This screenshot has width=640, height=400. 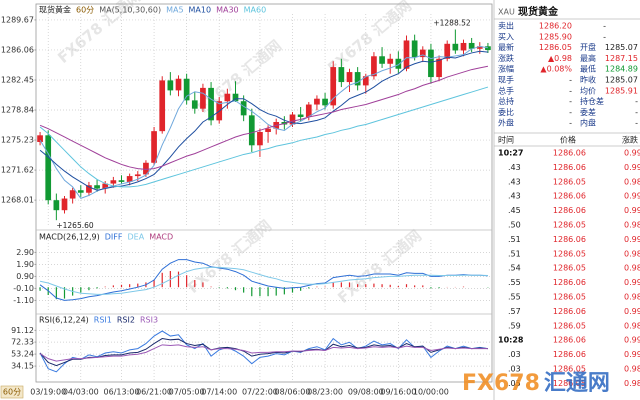 What do you see at coordinates (588, 69) in the screenshot?
I see `quote-label: 最低` at bounding box center [588, 69].